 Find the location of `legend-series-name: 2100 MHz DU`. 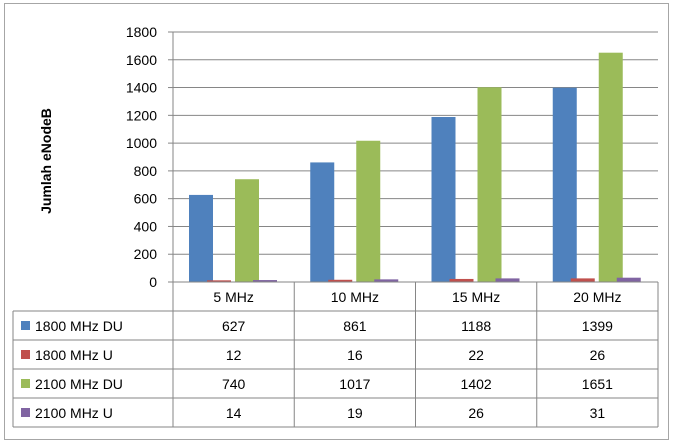

legend-series-name: 2100 MHz DU is located at coordinates (79, 384).